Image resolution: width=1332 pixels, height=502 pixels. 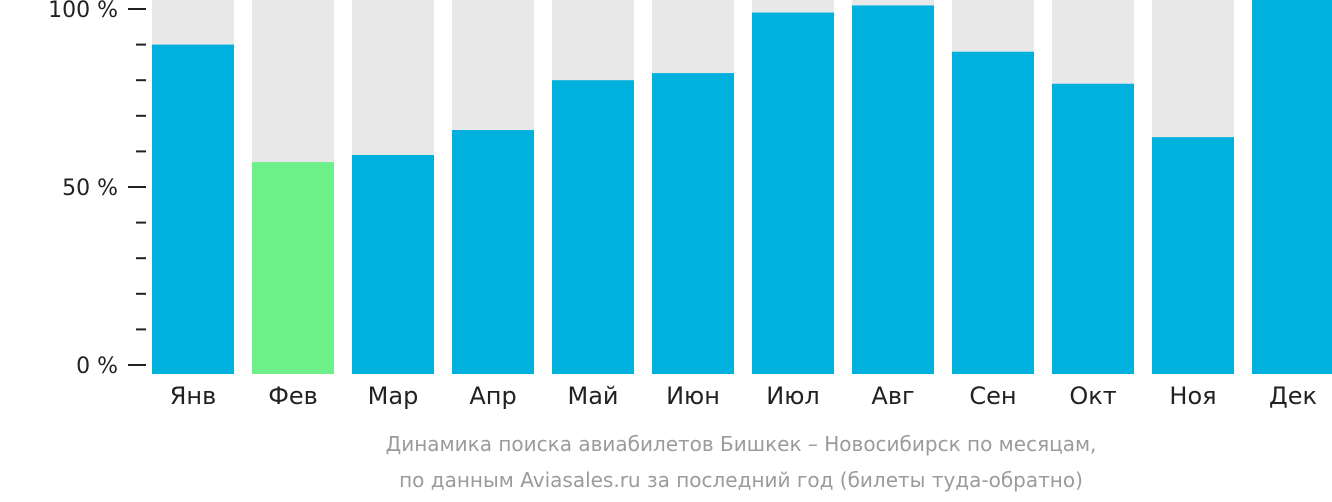 What do you see at coordinates (97, 366) in the screenshot?
I see `y-tick-label-0: 0 %` at bounding box center [97, 366].